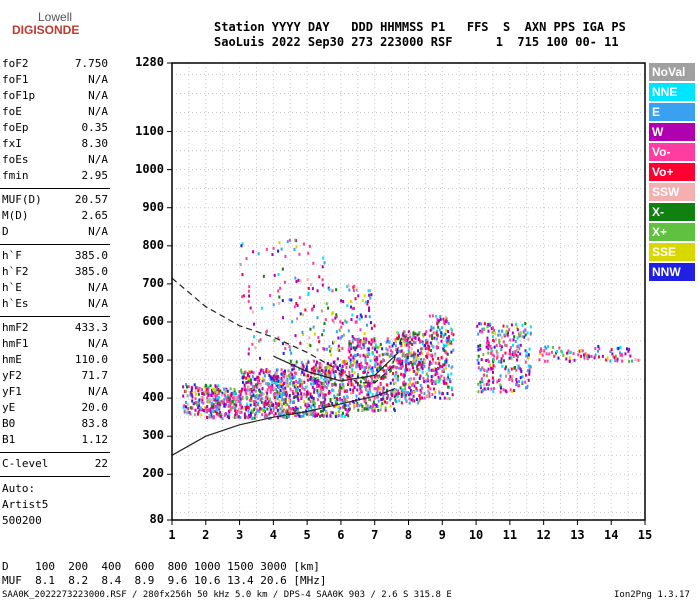  I want to click on param-key: yE, so click(9, 407).